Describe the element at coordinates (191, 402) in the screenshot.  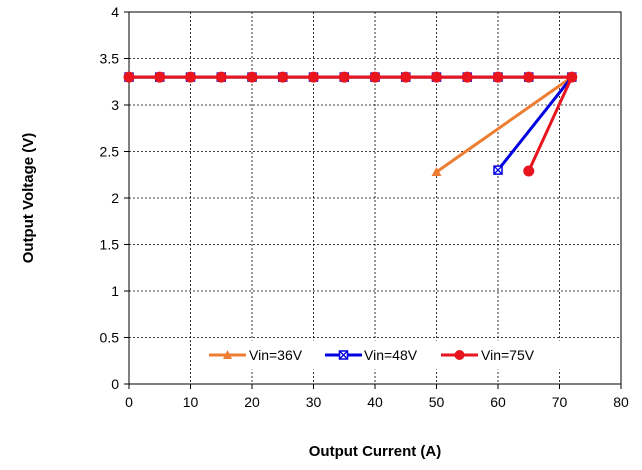
I see `x-tick-label: 10` at that location.